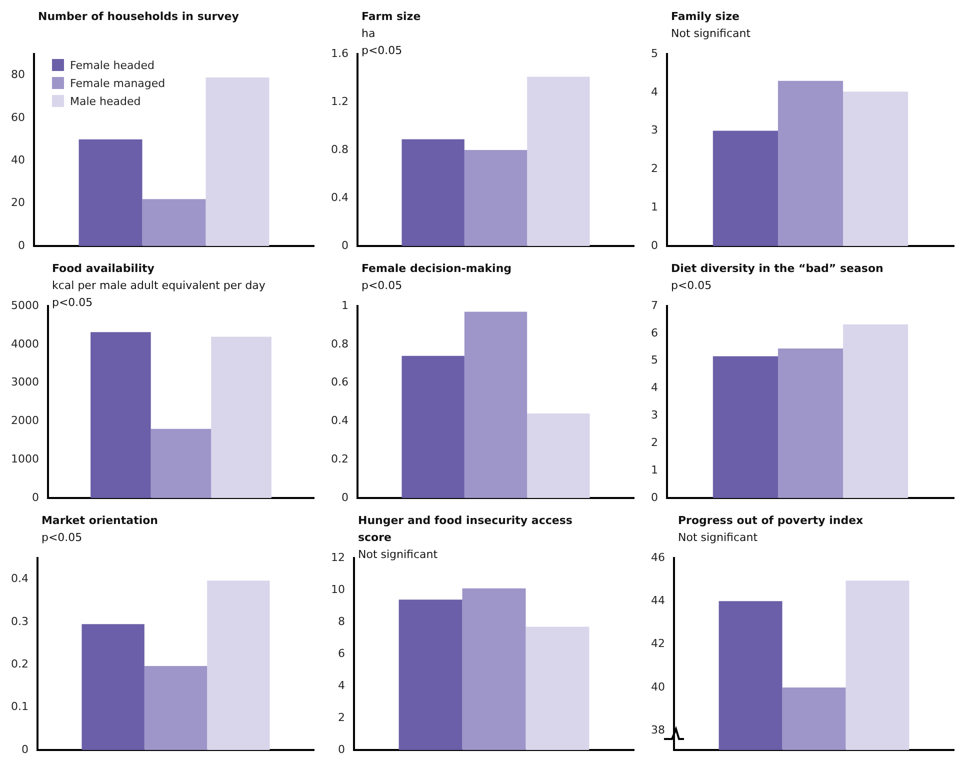 This screenshot has height=778, width=966. What do you see at coordinates (19, 707) in the screenshot?
I see `y-tick-label: 0.1` at bounding box center [19, 707].